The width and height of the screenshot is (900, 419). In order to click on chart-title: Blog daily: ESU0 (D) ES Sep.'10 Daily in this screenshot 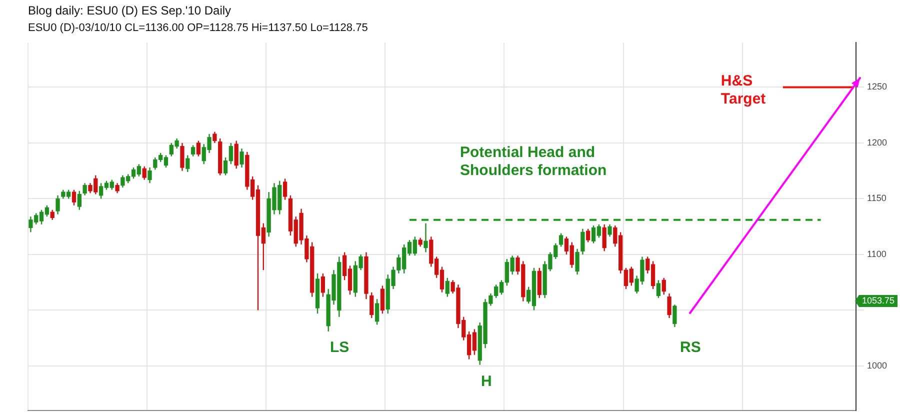, I will do `click(130, 11)`.